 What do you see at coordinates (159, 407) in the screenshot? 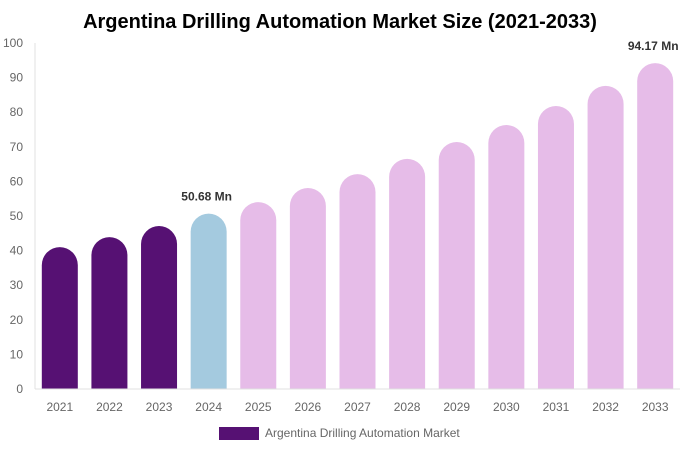
I see `x-tick-label: 2023` at bounding box center [159, 407].